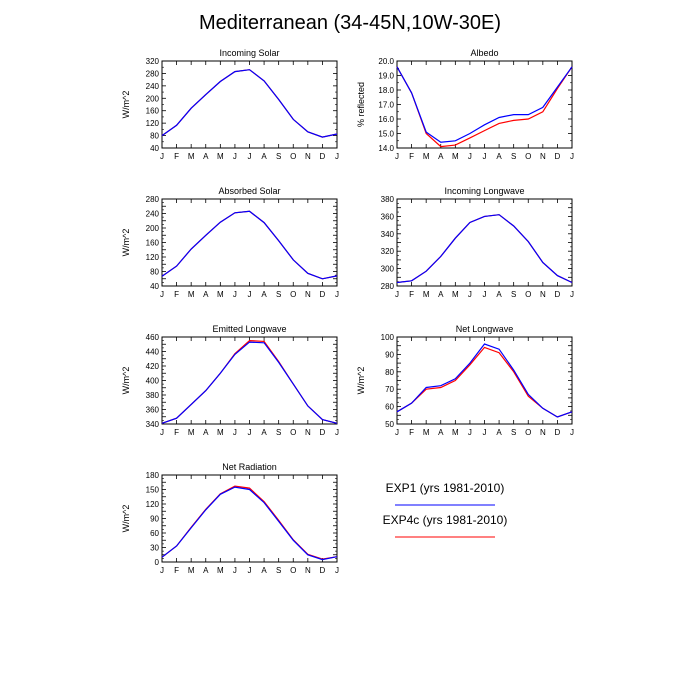 This screenshot has width=700, height=700. Describe the element at coordinates (249, 191) in the screenshot. I see `panel-title: Absorbed Solar` at that location.